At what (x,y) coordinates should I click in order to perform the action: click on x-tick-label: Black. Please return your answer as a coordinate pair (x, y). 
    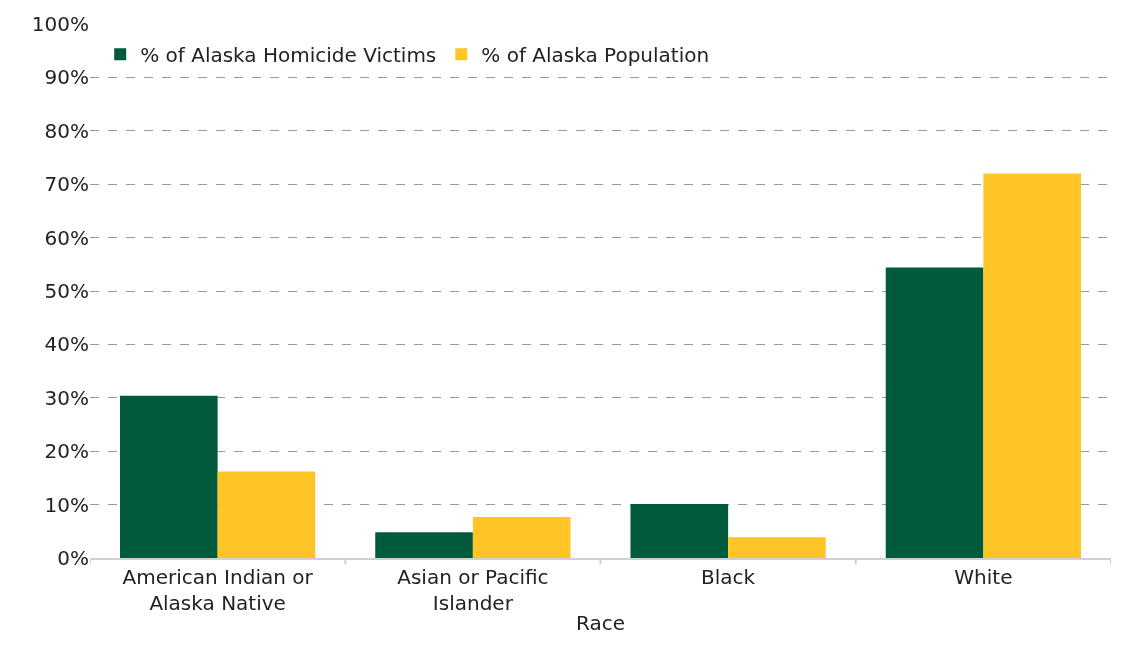
    Looking at the image, I should click on (728, 577).